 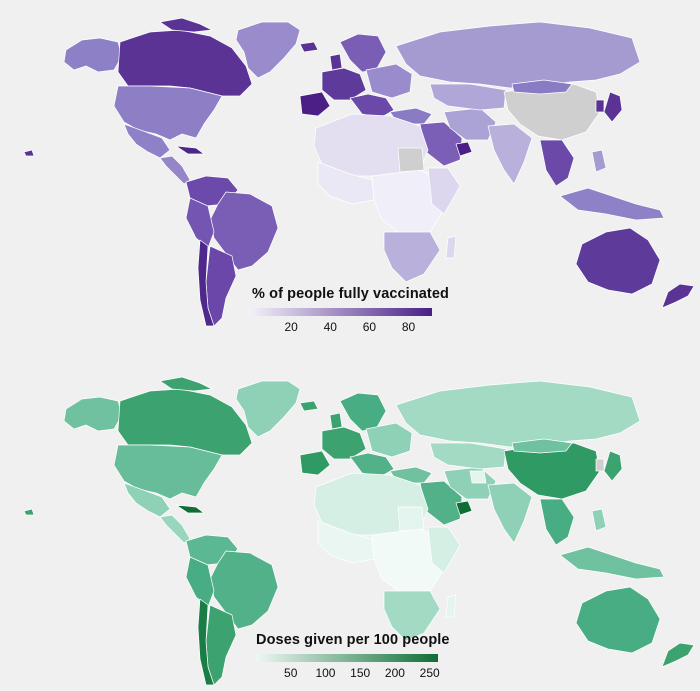 I want to click on legend-tick-label: 40, so click(x=330, y=327).